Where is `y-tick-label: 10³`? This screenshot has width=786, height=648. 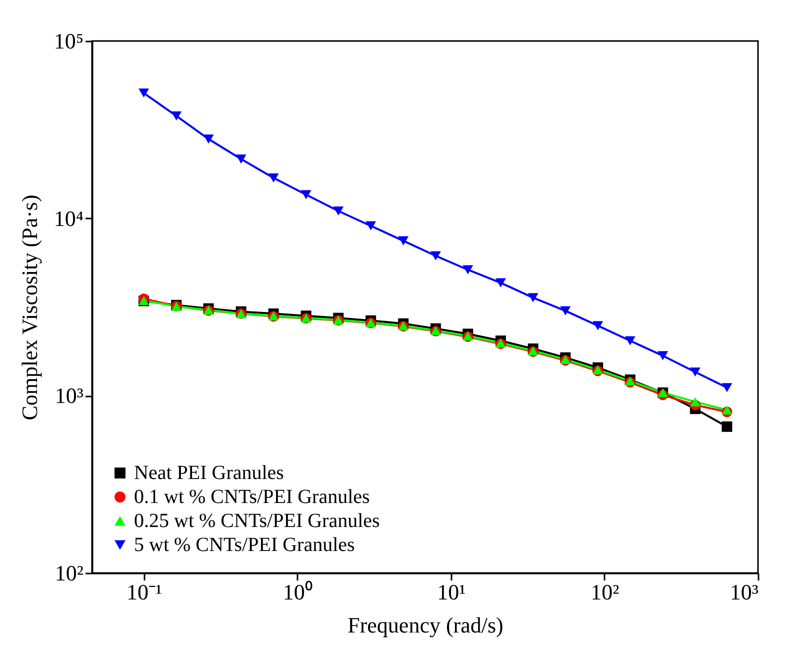 y-tick-label: 10³ is located at coordinates (69, 395).